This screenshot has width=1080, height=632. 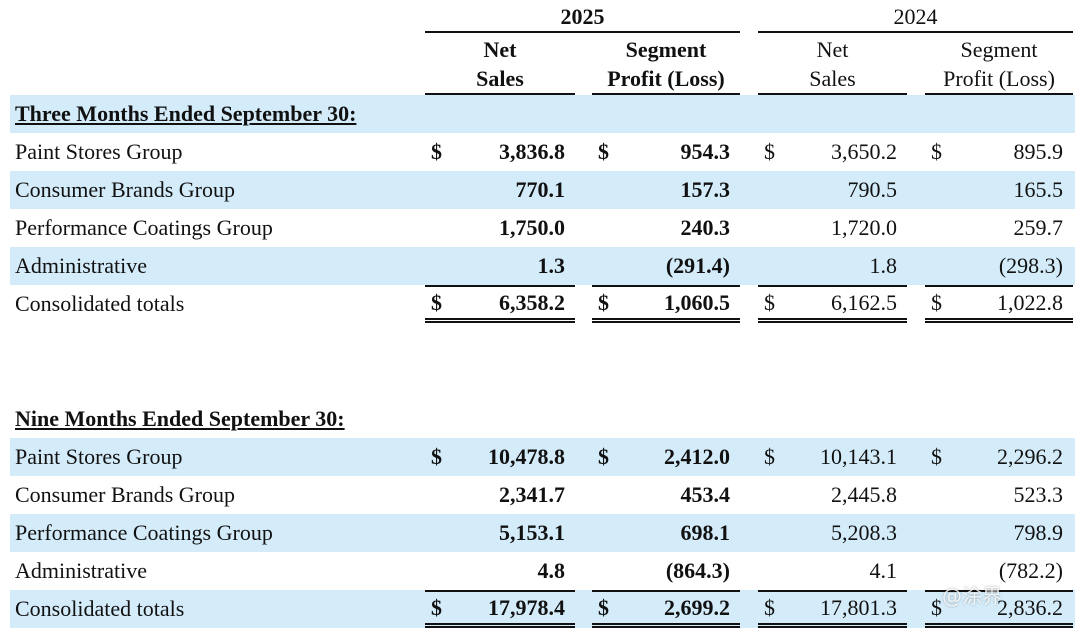 What do you see at coordinates (666, 152) in the screenshot?
I see `value-cell: $954.3` at bounding box center [666, 152].